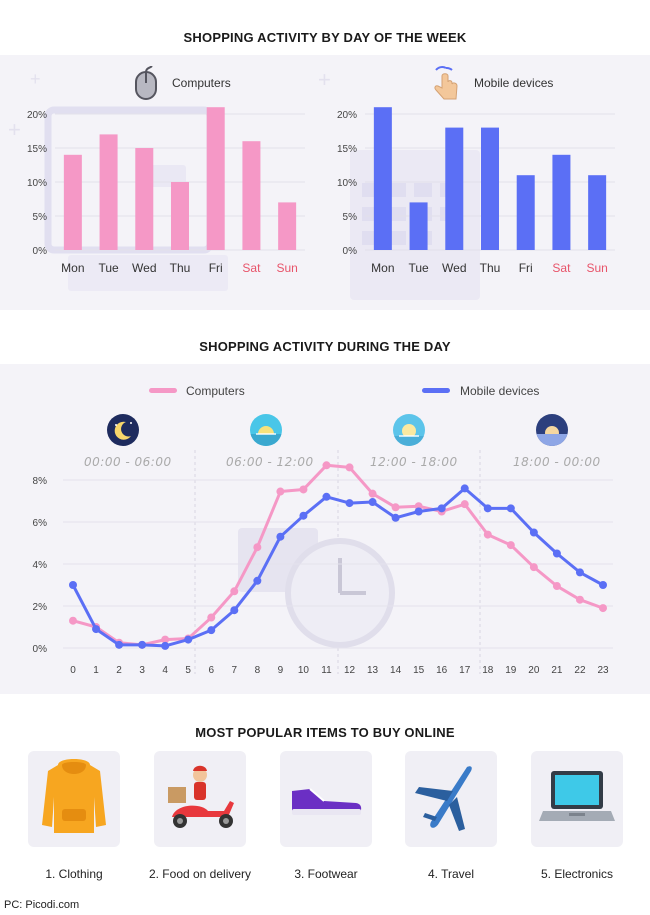 This screenshot has height=915, width=650. Describe the element at coordinates (211, 670) in the screenshot. I see `line-x-tick-label: 6` at that location.